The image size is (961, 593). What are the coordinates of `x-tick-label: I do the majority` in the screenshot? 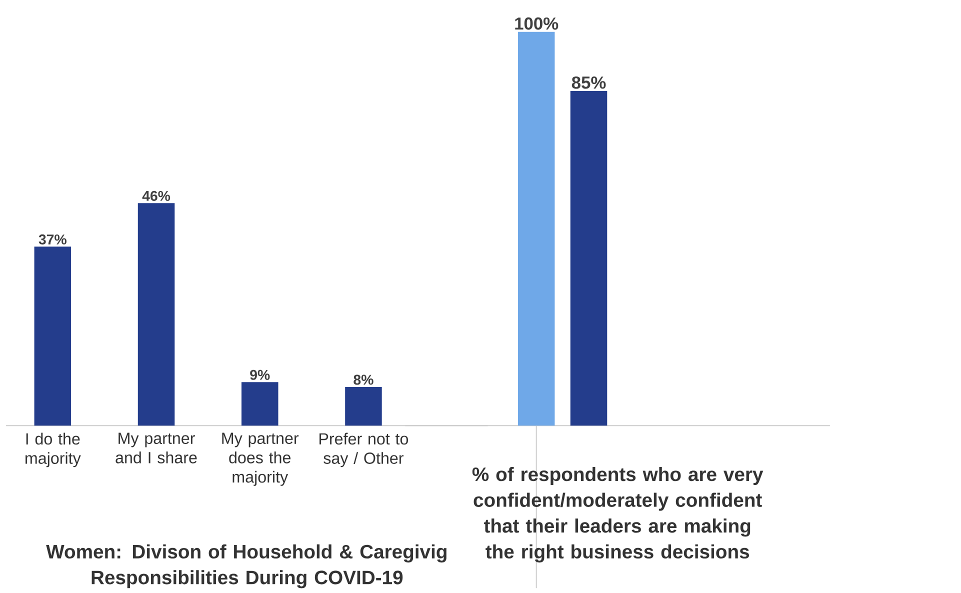 It's located at (53, 450).